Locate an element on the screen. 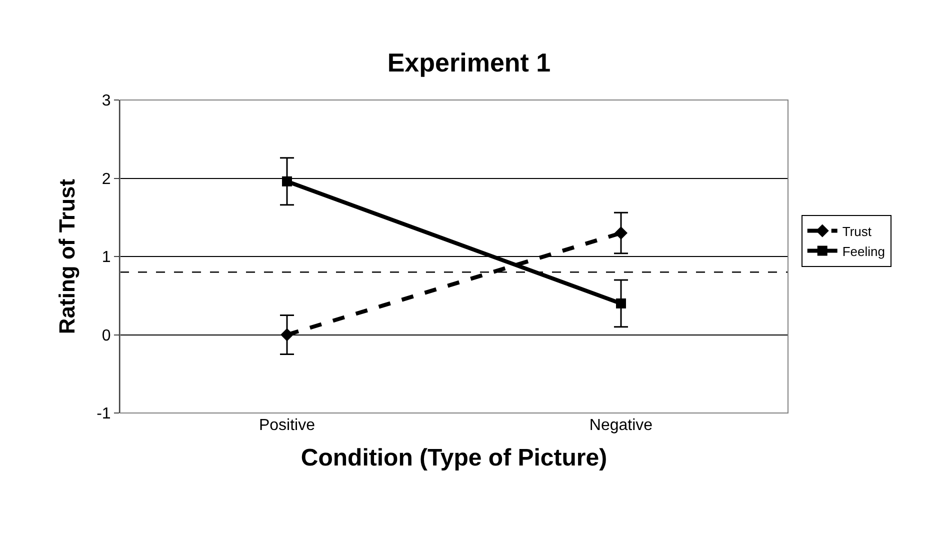  x-axis-title: Condition (Type of Picture) is located at coordinates (454, 458).